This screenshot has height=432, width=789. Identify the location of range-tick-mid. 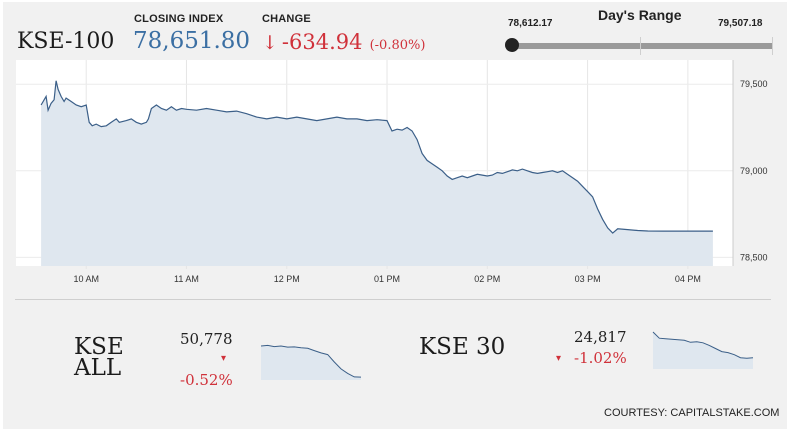
(640, 46).